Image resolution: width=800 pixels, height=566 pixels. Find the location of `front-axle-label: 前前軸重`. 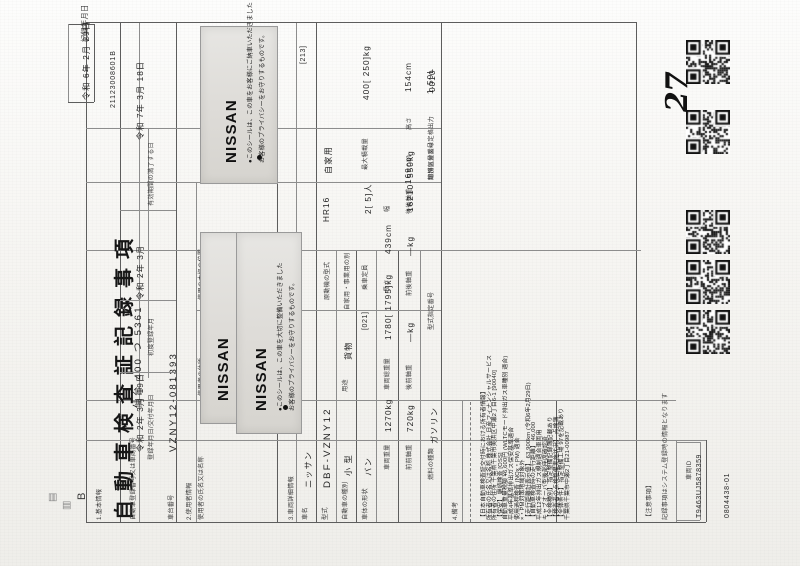

front-axle-label: 前前軸重 is located at coordinates (409, 457).